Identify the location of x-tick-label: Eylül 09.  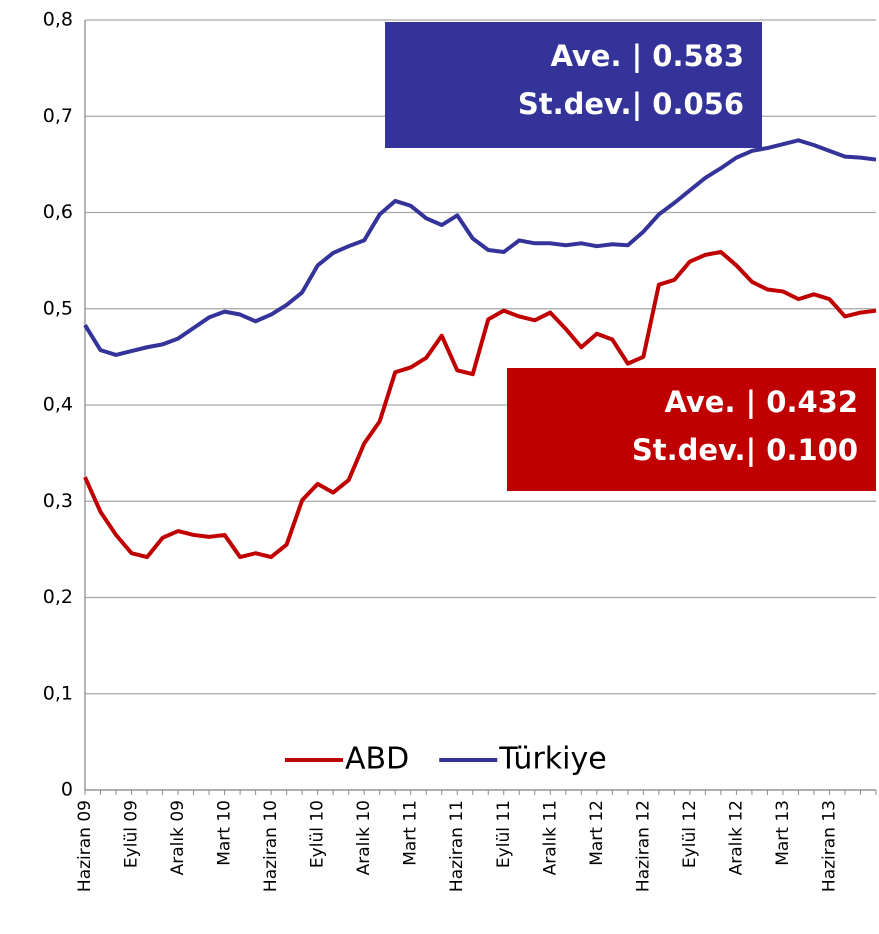
(132, 834).